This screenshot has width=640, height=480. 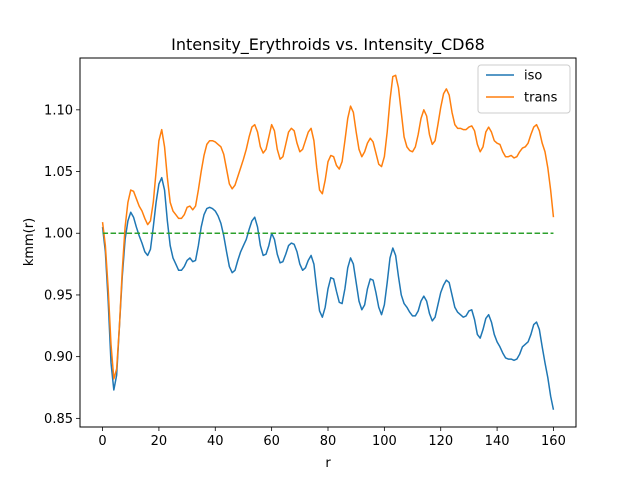 I want to click on legend-label-iso: iso, so click(x=533, y=76).